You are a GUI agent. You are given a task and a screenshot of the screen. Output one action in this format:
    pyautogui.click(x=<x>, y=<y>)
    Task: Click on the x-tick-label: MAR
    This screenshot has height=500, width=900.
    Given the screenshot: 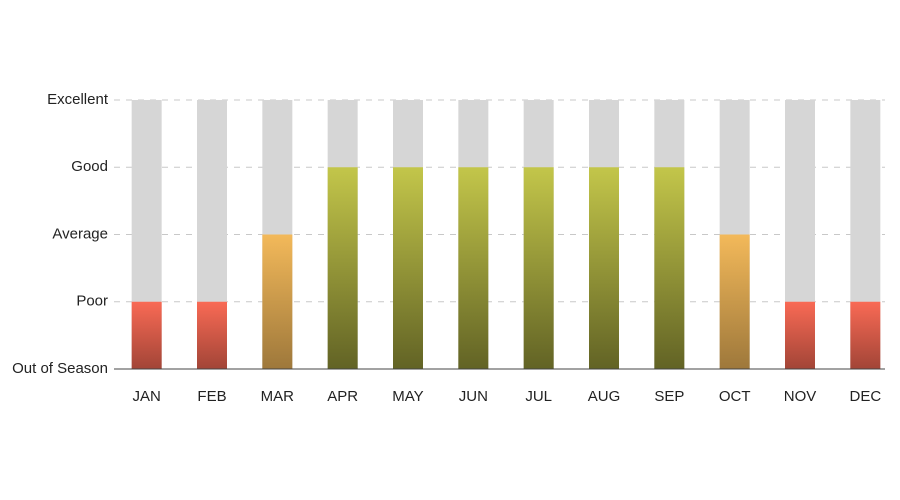 What is the action you would take?
    pyautogui.click(x=278, y=396)
    